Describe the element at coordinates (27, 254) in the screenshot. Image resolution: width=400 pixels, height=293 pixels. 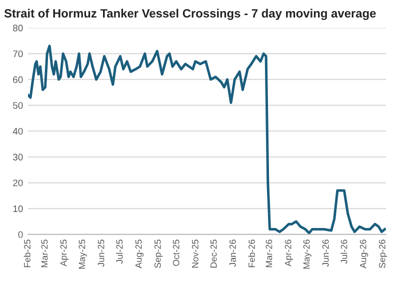
I see `x-tick-label: Feb-25` at that location.